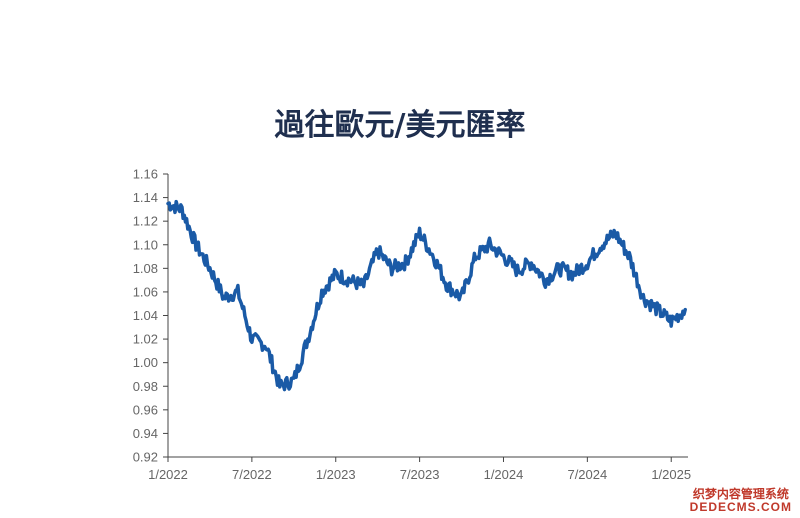  I want to click on y-tick-label: 0.98, so click(145, 386).